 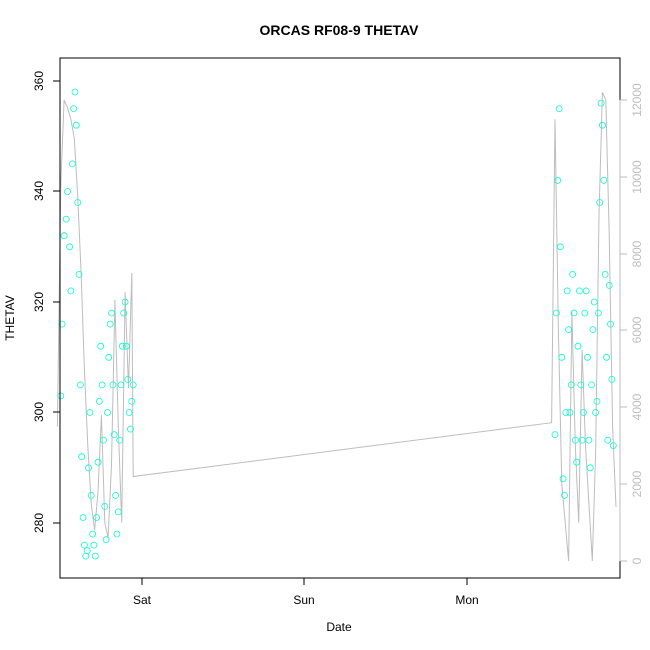 I want to click on y-axis-right: 0 2000 4000 6000 8000 10000 12000, so click(x=631, y=323).